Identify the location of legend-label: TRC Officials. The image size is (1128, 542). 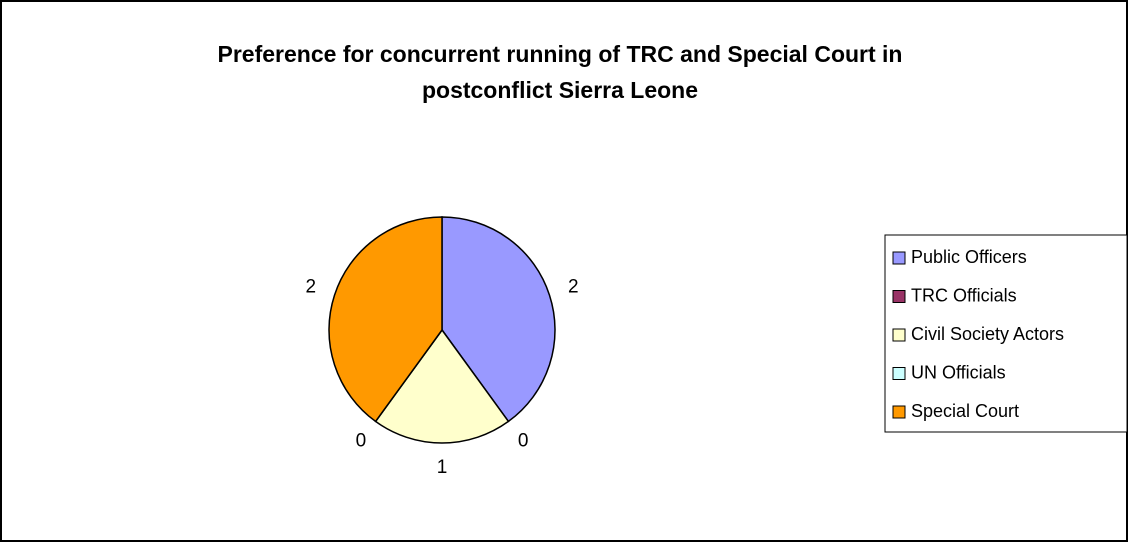
(964, 295).